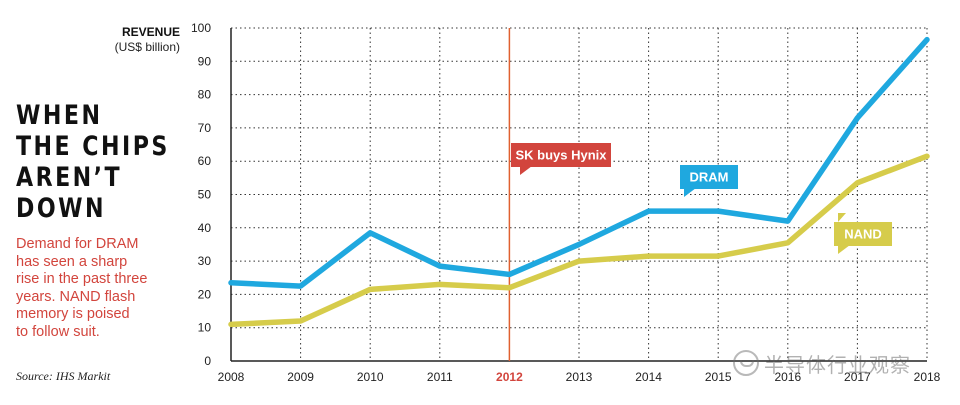 The height and width of the screenshot is (405, 960). I want to click on y-tick-label: 80, so click(205, 95).